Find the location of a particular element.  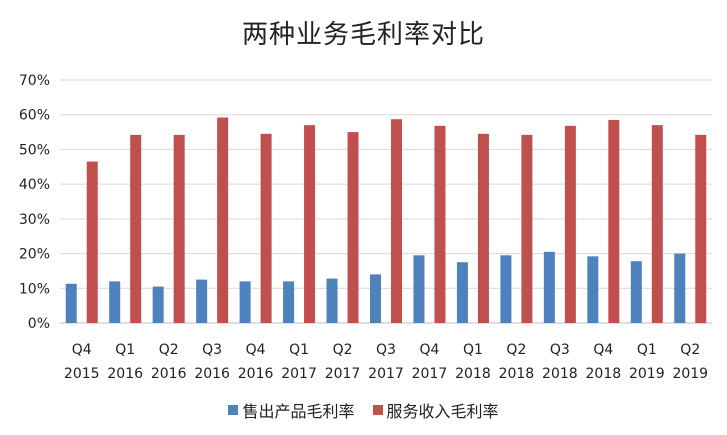

legend: 售出产品毛利率 服务收入毛利率 is located at coordinates (363, 410).